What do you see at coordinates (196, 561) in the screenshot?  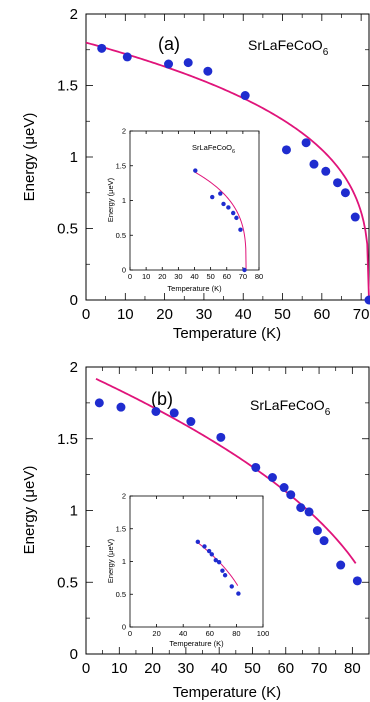 I see `inset-b-frame` at bounding box center [196, 561].